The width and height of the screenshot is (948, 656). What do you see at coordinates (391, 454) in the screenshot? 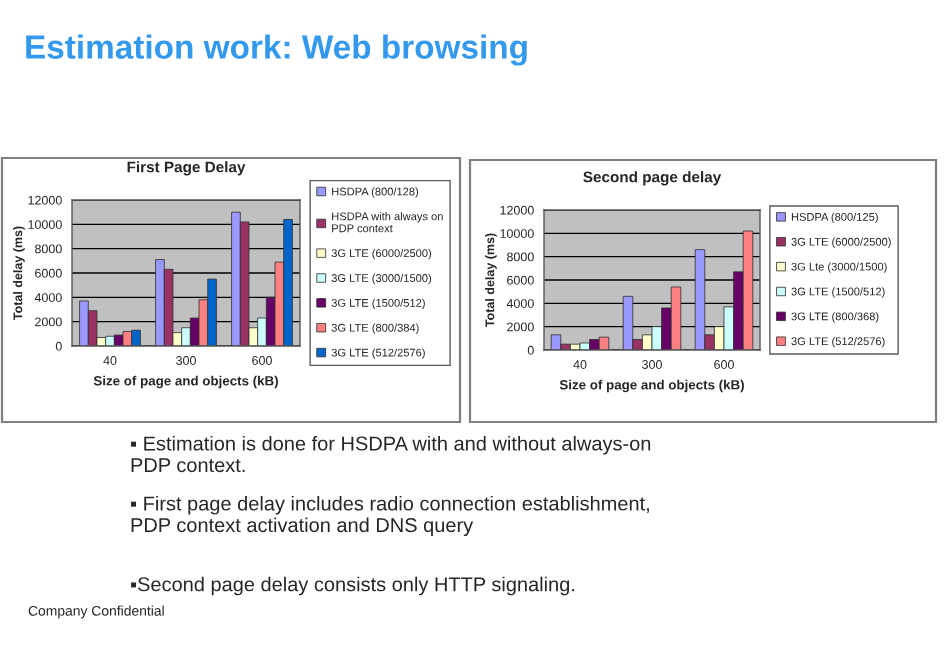
I see `text: ▪ Estimation is done for HSDPA with and without always-on PDP context.` at bounding box center [391, 454].